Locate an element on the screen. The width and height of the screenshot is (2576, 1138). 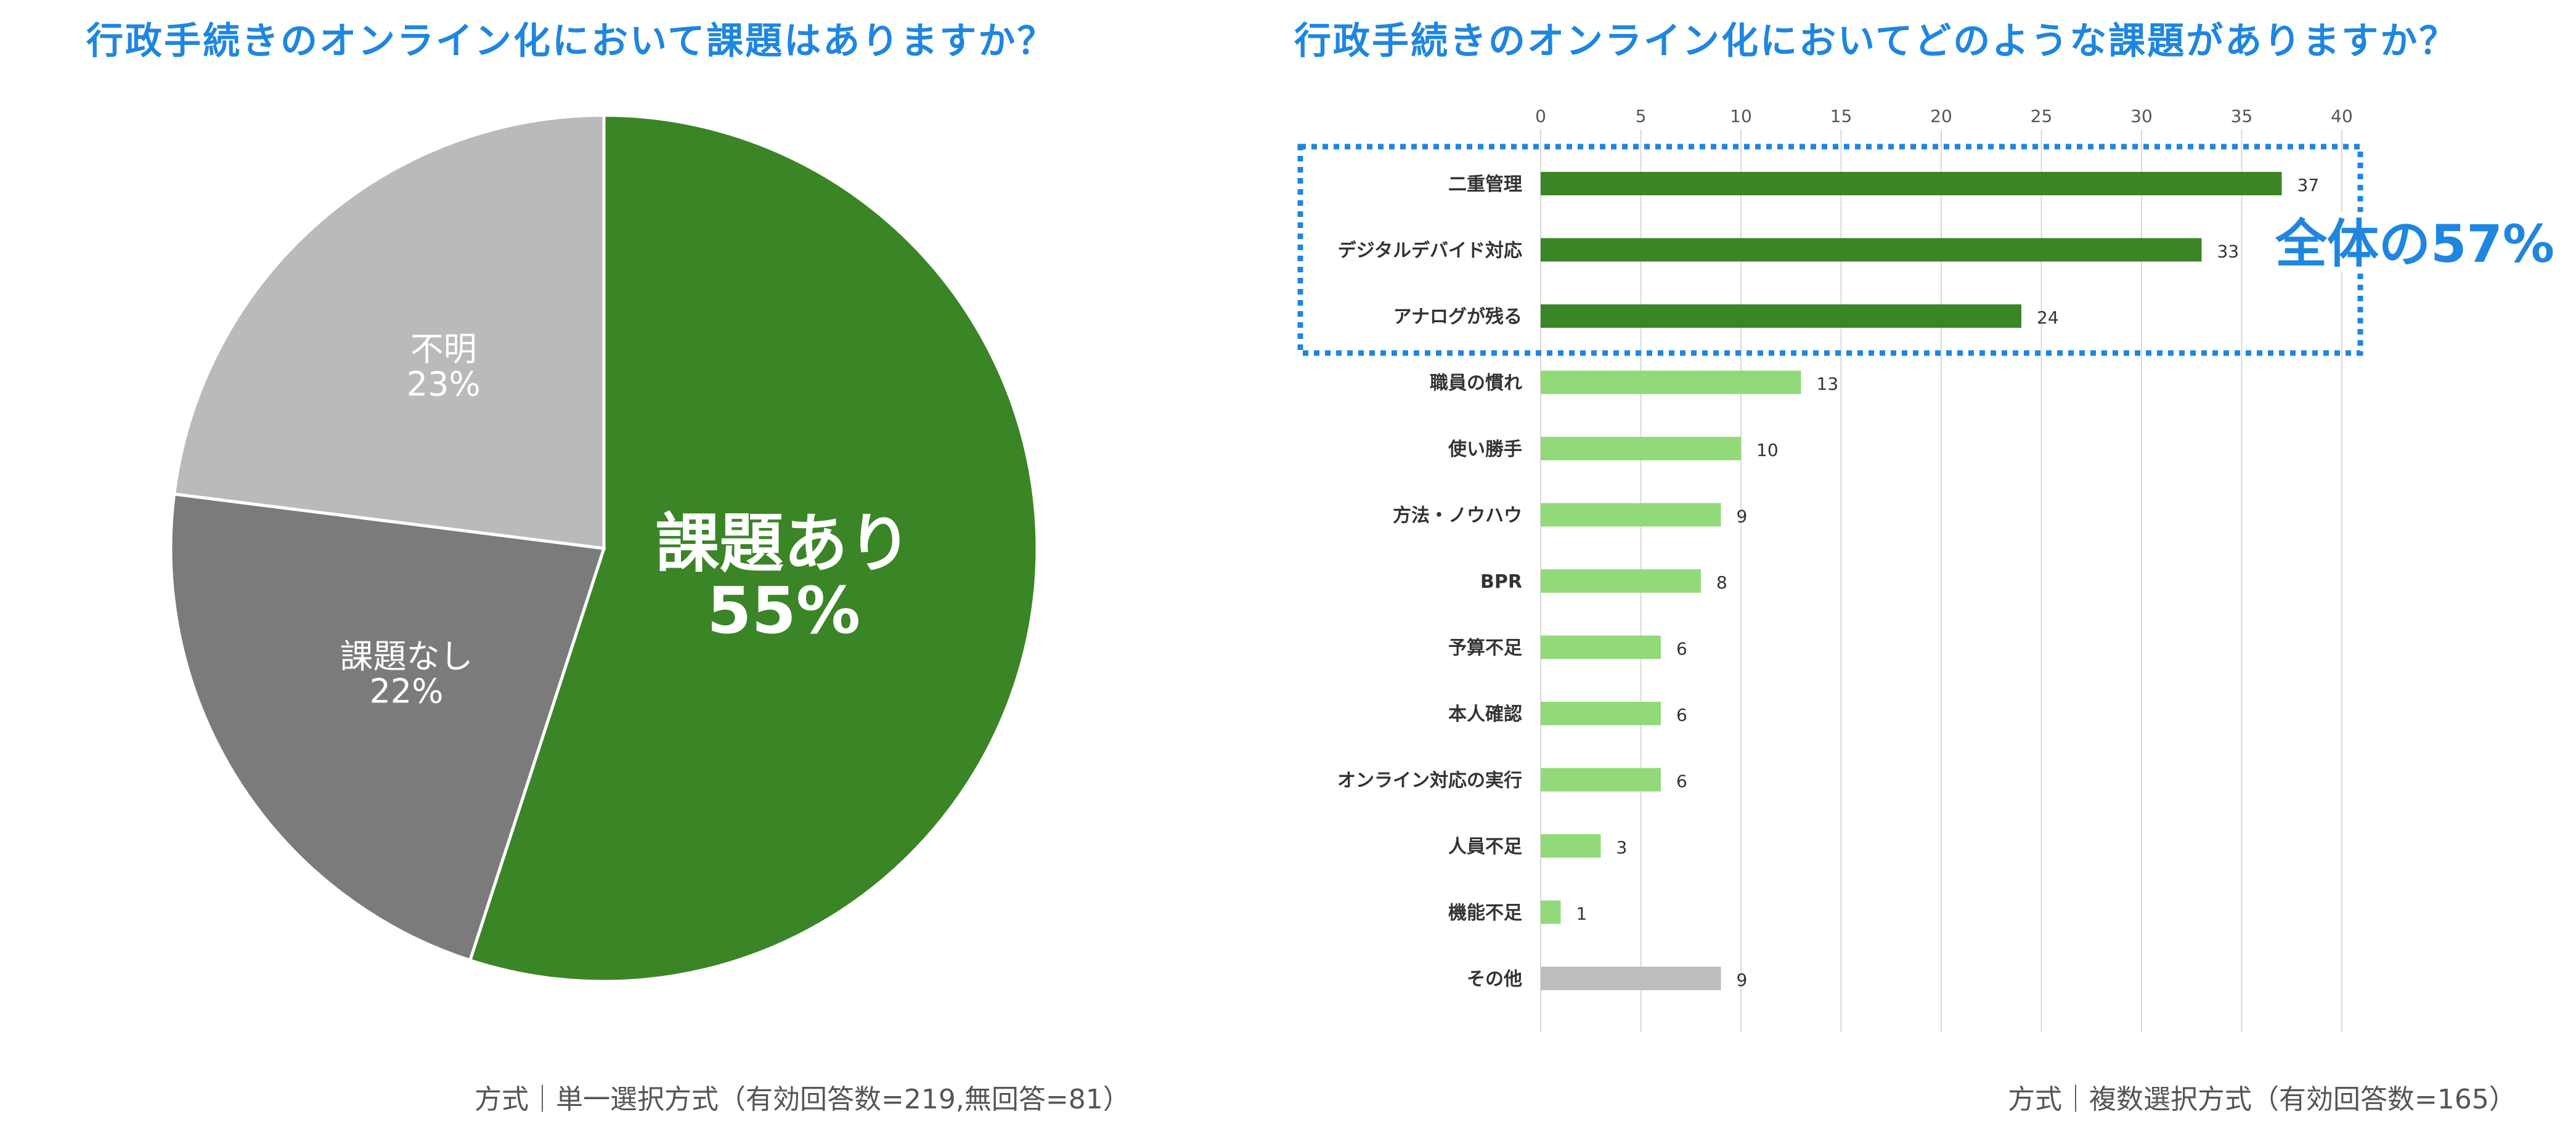
category-label: 予算不足 is located at coordinates (1485, 648).